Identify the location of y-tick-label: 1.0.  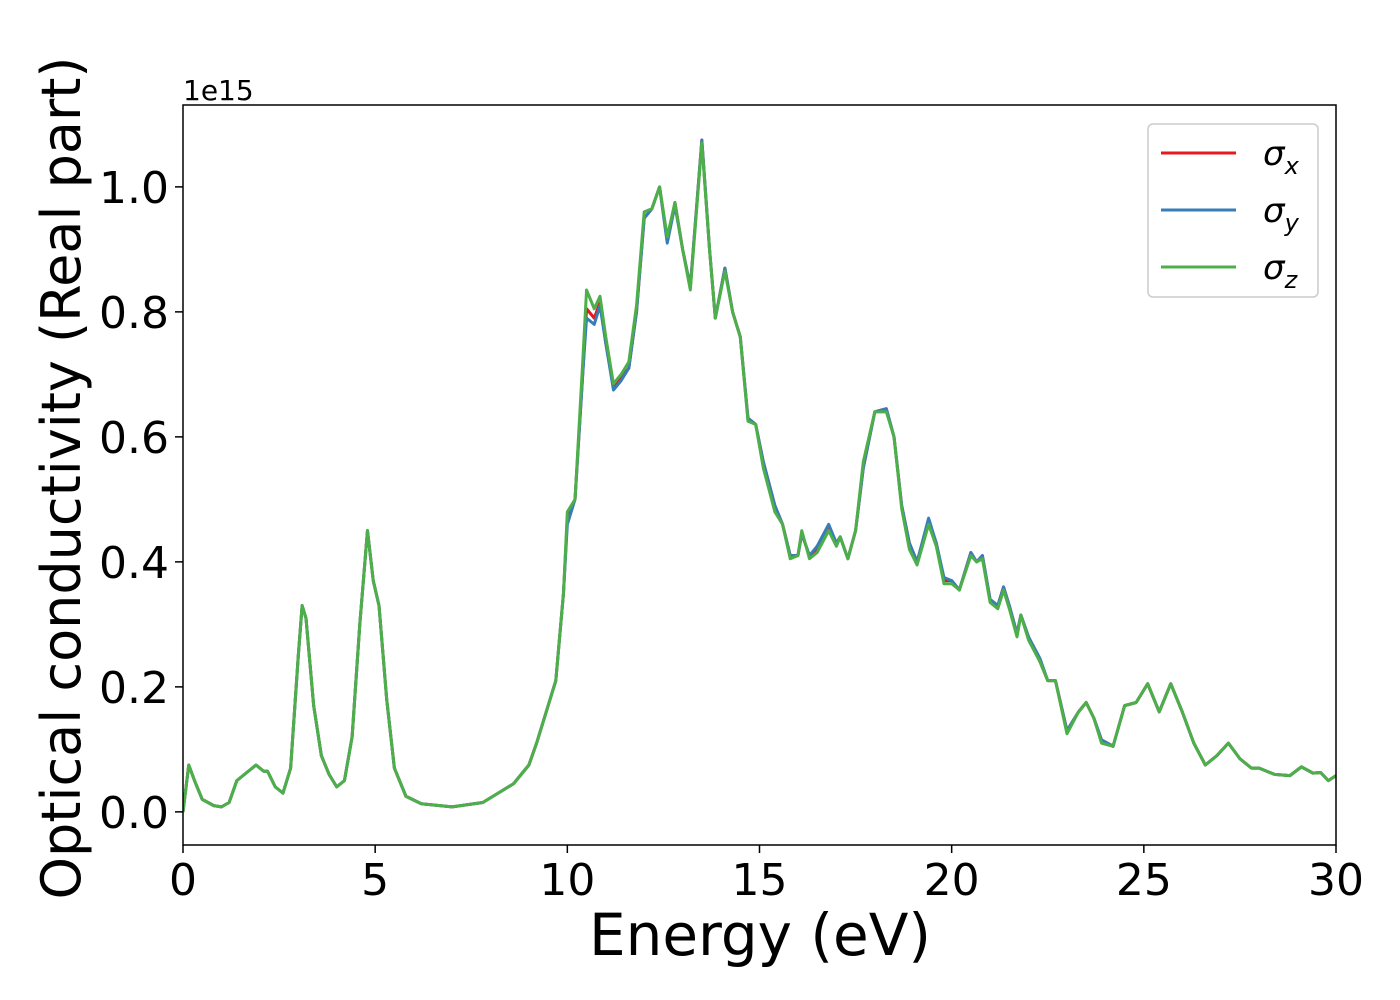
(134, 188).